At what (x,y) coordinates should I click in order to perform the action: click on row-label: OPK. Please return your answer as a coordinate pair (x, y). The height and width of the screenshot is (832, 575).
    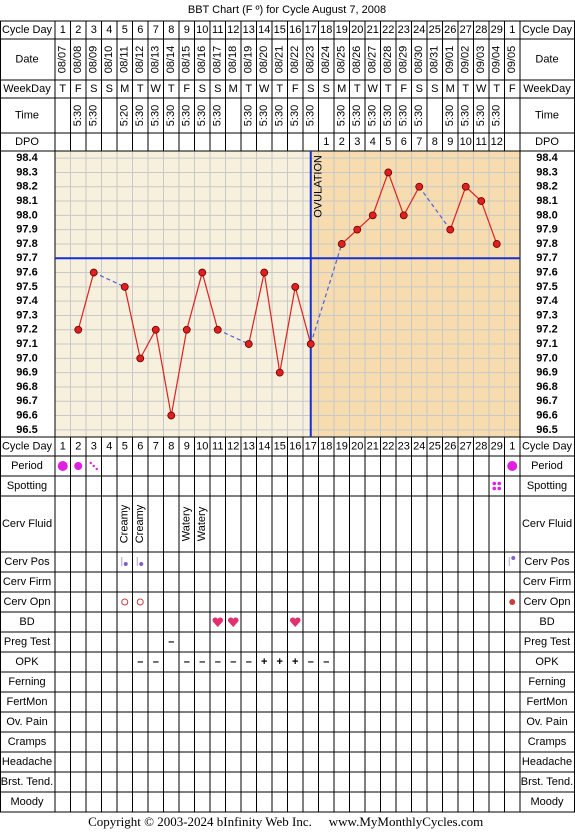
    Looking at the image, I should click on (27, 662).